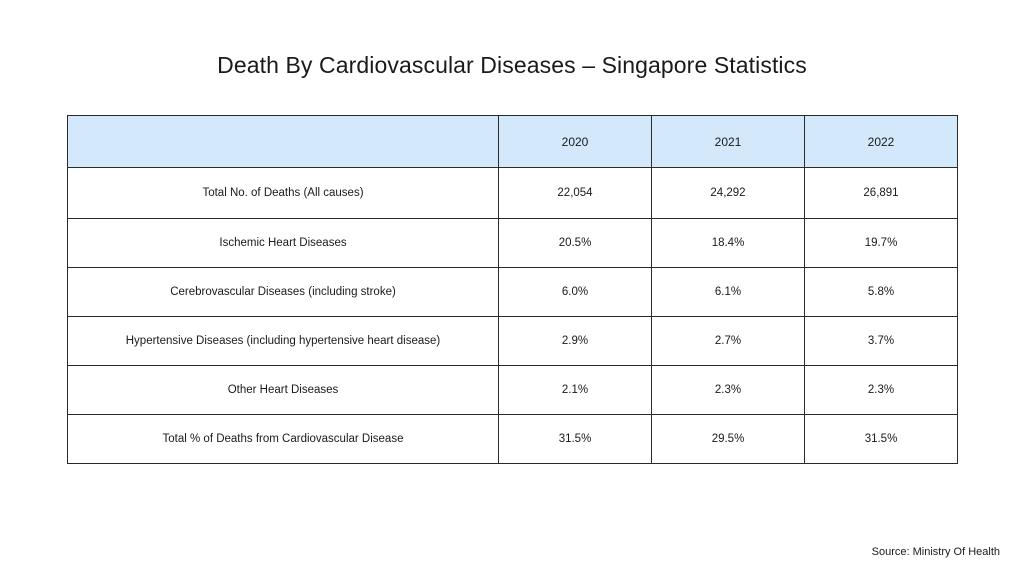 The width and height of the screenshot is (1024, 576). Describe the element at coordinates (728, 193) in the screenshot. I see `table-cell: 24,292` at that location.